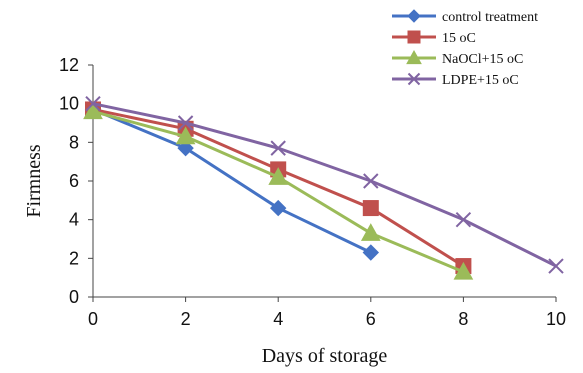 Image resolution: width=583 pixels, height=373 pixels. I want to click on y-tick-label: 10, so click(69, 104).